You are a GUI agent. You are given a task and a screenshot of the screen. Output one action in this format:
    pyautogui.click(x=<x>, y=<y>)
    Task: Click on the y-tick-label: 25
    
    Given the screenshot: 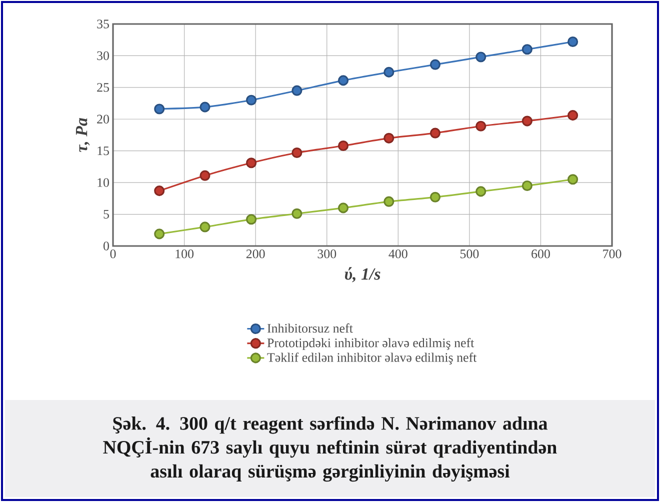 What is the action you would take?
    pyautogui.click(x=103, y=87)
    